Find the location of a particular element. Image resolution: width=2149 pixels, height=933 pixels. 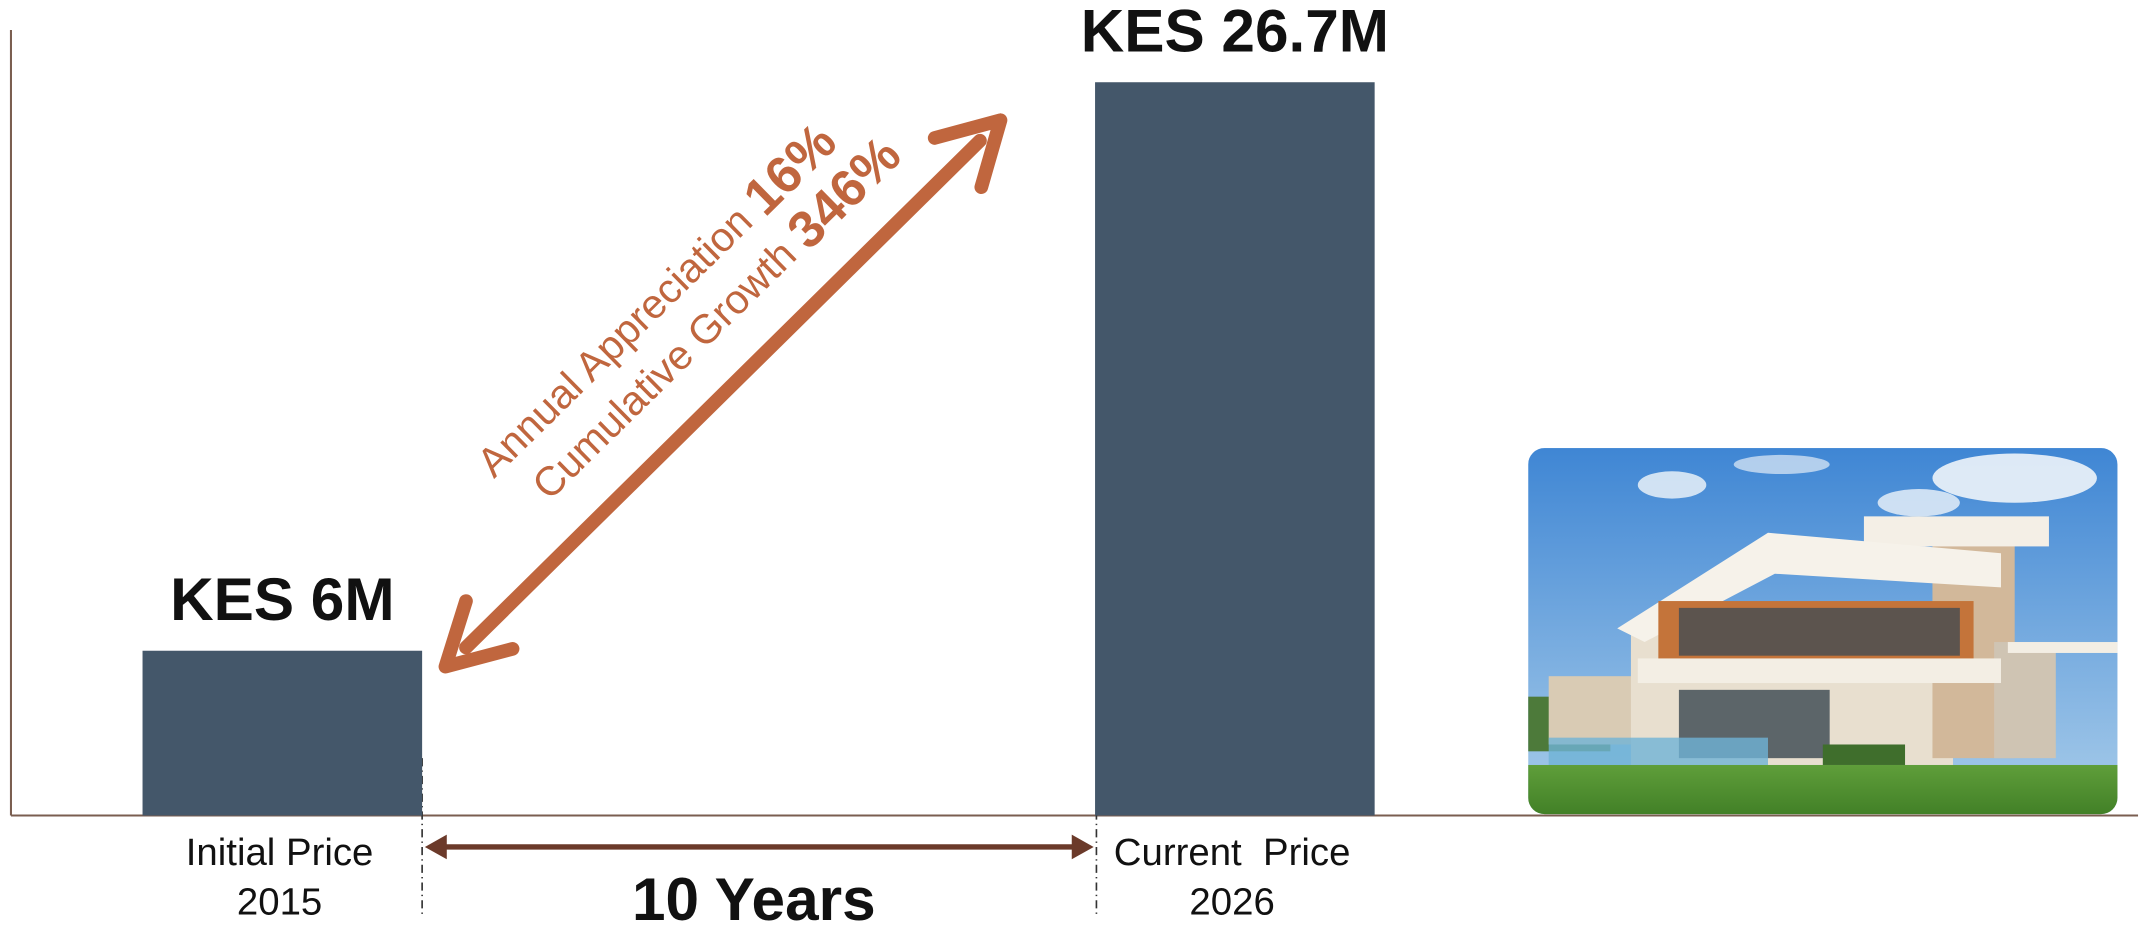

arrow-label: Annual Appreciation 16% is located at coordinates (656, 300).